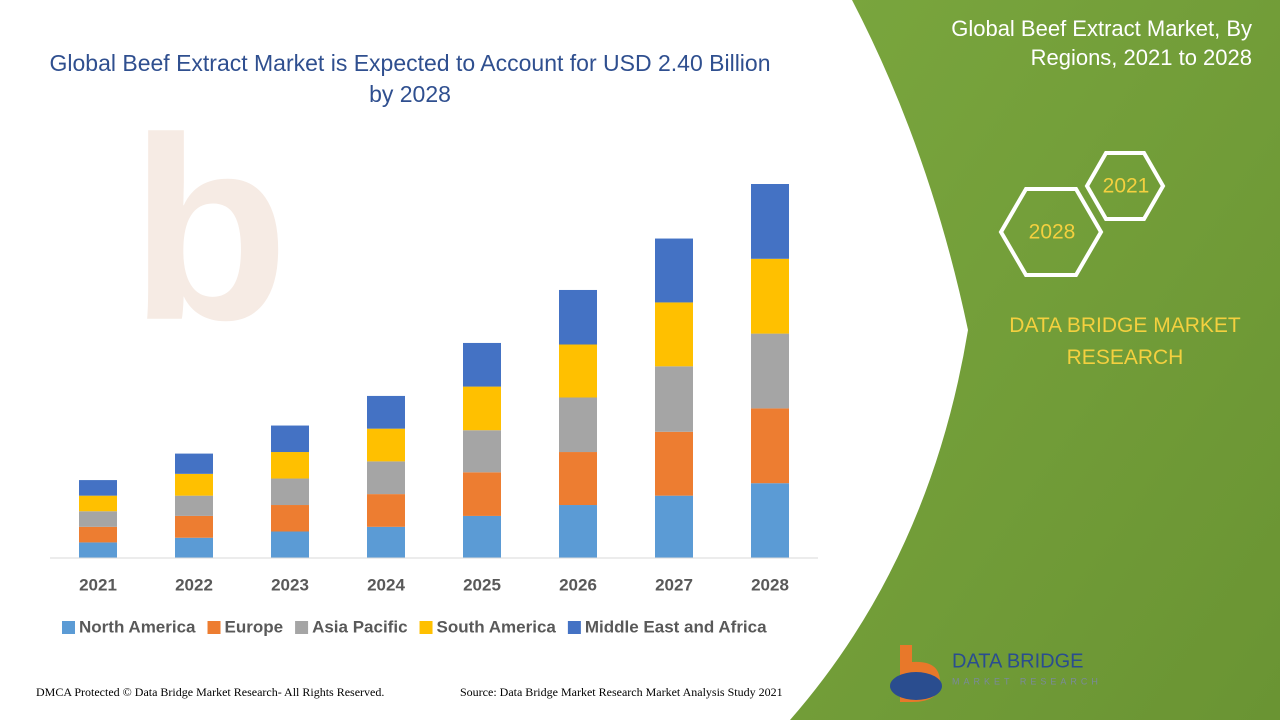  I want to click on brand-box: DATA BRIDGE MARKET RESEARCH, so click(1125, 341).